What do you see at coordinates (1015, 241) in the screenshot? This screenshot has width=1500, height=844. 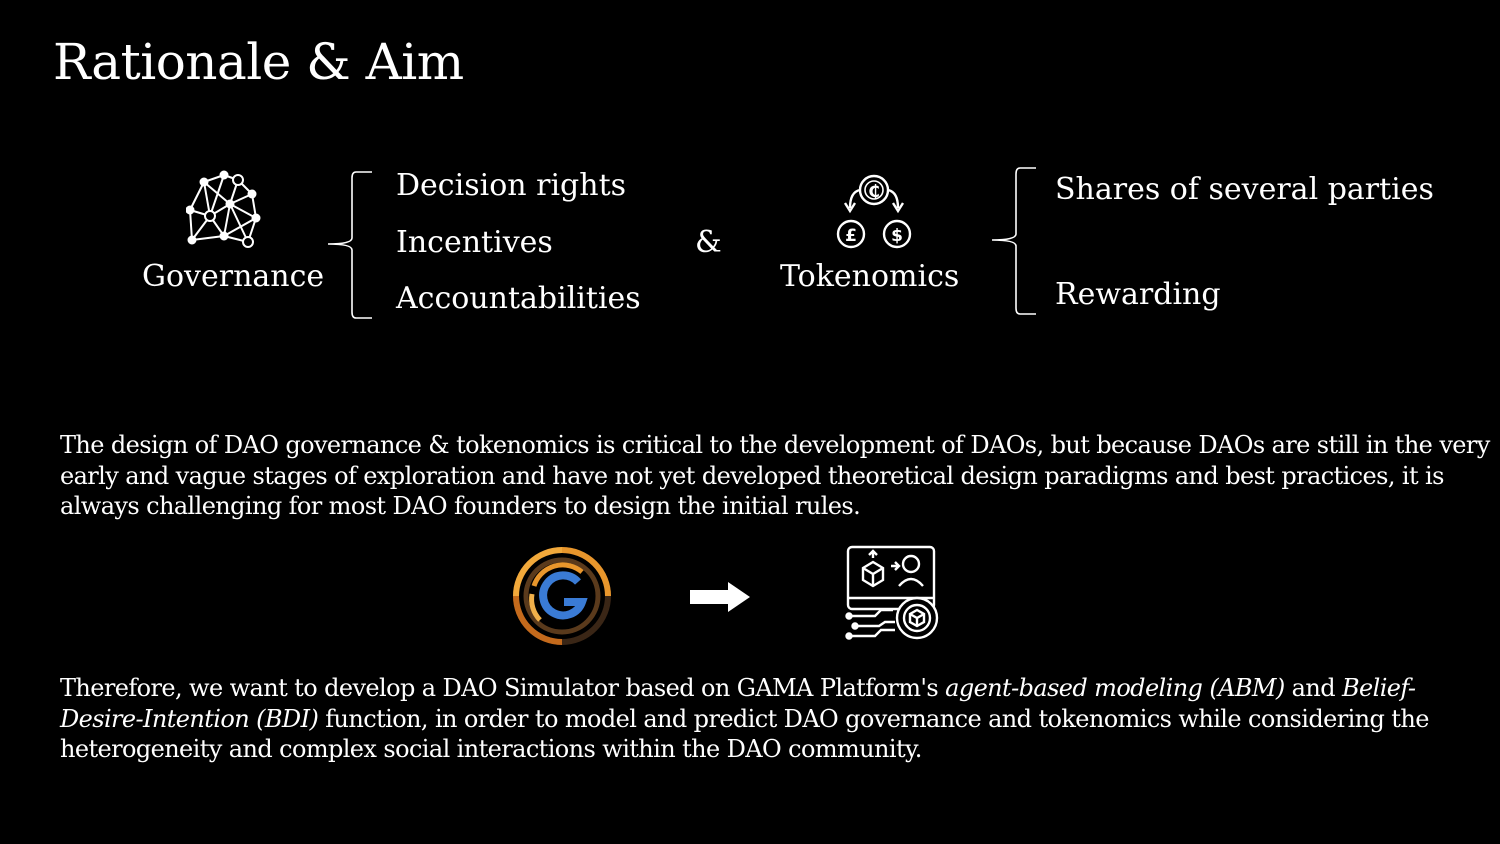 I see `right-brace` at bounding box center [1015, 241].